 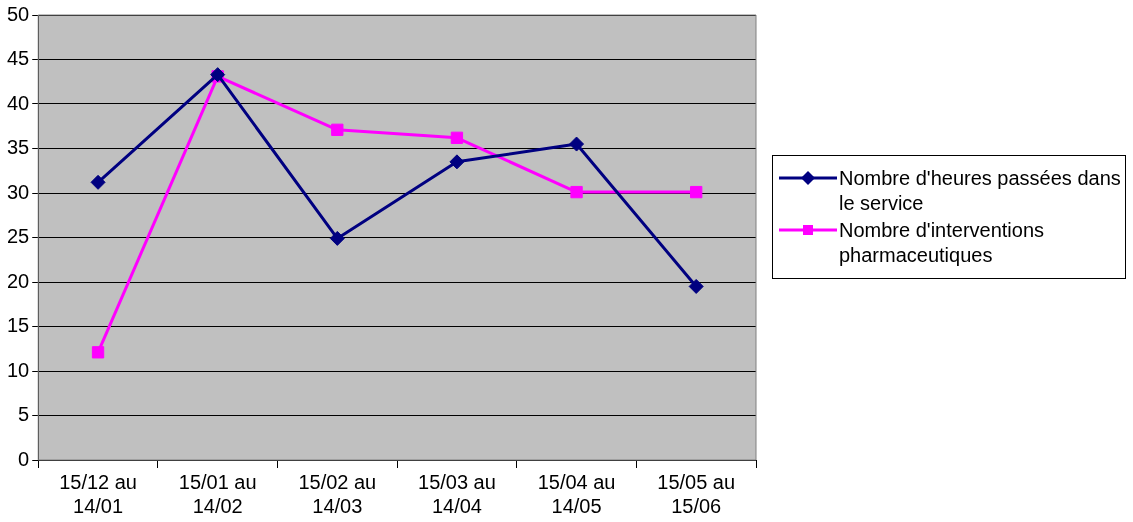 What do you see at coordinates (942, 243) in the screenshot?
I see `legend-label: Nombre d'interventions pharmaceutiques` at bounding box center [942, 243].